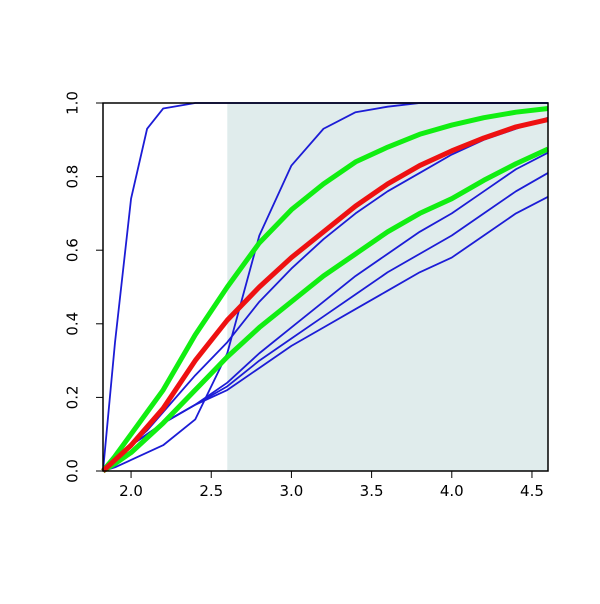 The width and height of the screenshot is (600, 604). Describe the element at coordinates (73, 397) in the screenshot. I see `y-tick-label: 0.2` at that location.